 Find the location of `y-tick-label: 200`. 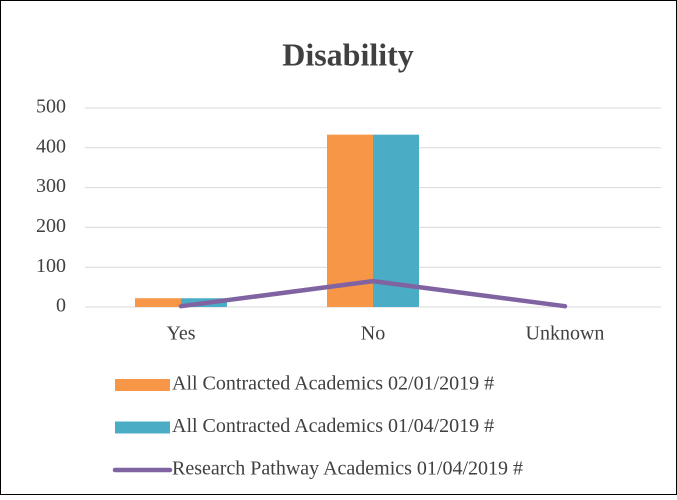

y-tick-label: 200 is located at coordinates (51, 226).